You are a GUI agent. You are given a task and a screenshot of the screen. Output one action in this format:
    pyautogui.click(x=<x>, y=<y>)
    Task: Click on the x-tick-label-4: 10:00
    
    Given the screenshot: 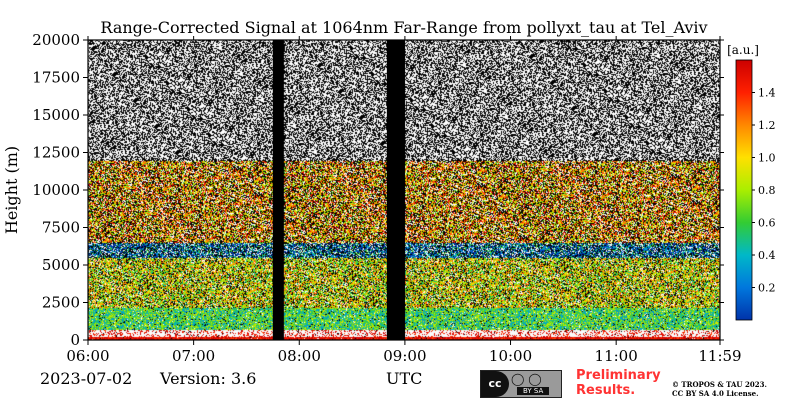 What is the action you would take?
    pyautogui.click(x=510, y=356)
    